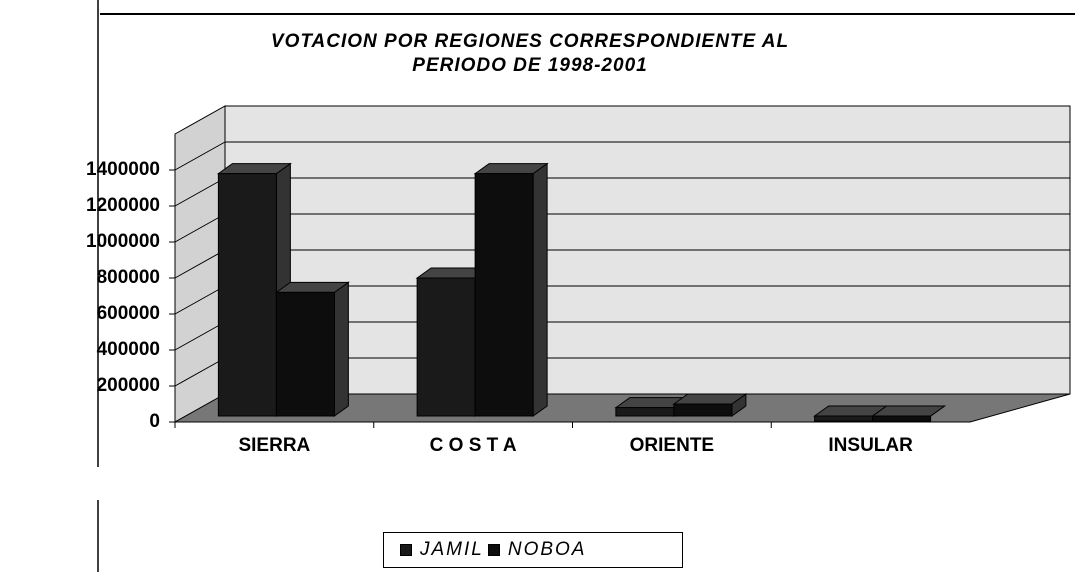  I want to click on legend-label: NOBOA, so click(547, 549).